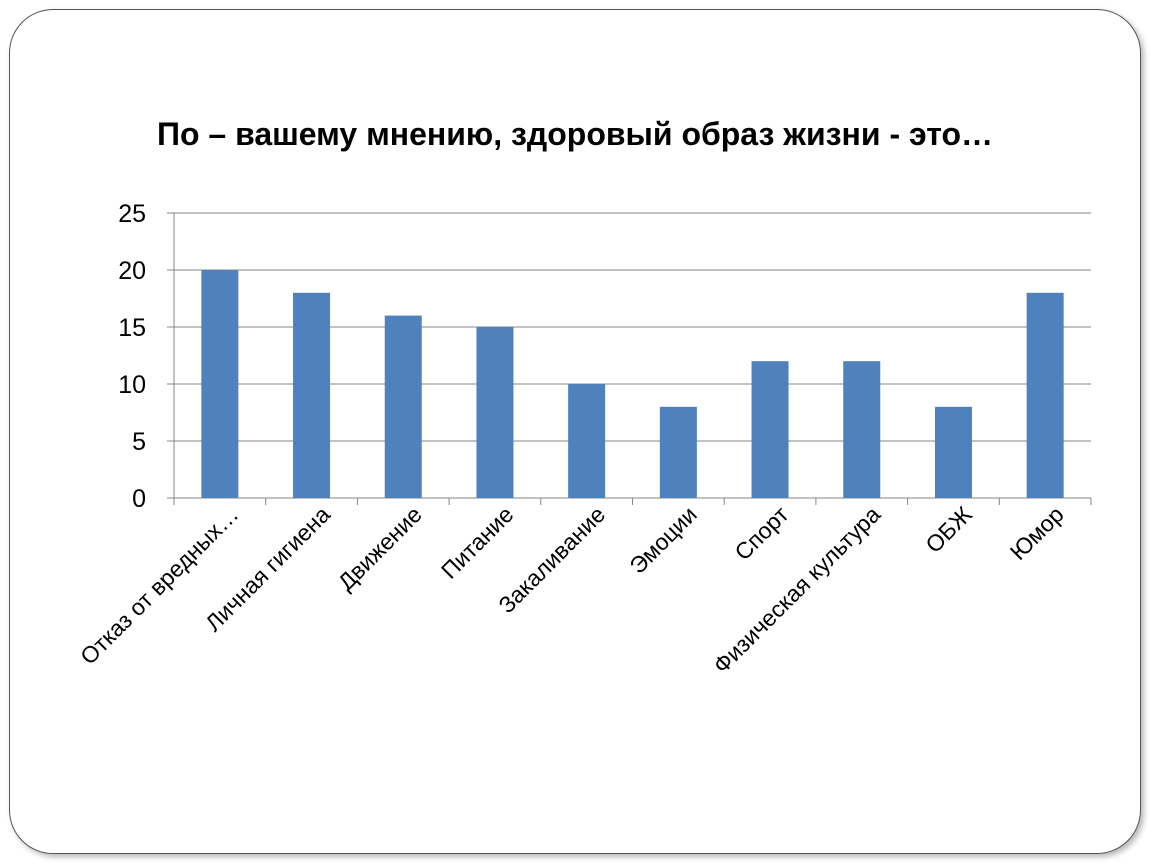 This screenshot has height=864, width=1150. I want to click on y-tick-label: 5, so click(139, 442).